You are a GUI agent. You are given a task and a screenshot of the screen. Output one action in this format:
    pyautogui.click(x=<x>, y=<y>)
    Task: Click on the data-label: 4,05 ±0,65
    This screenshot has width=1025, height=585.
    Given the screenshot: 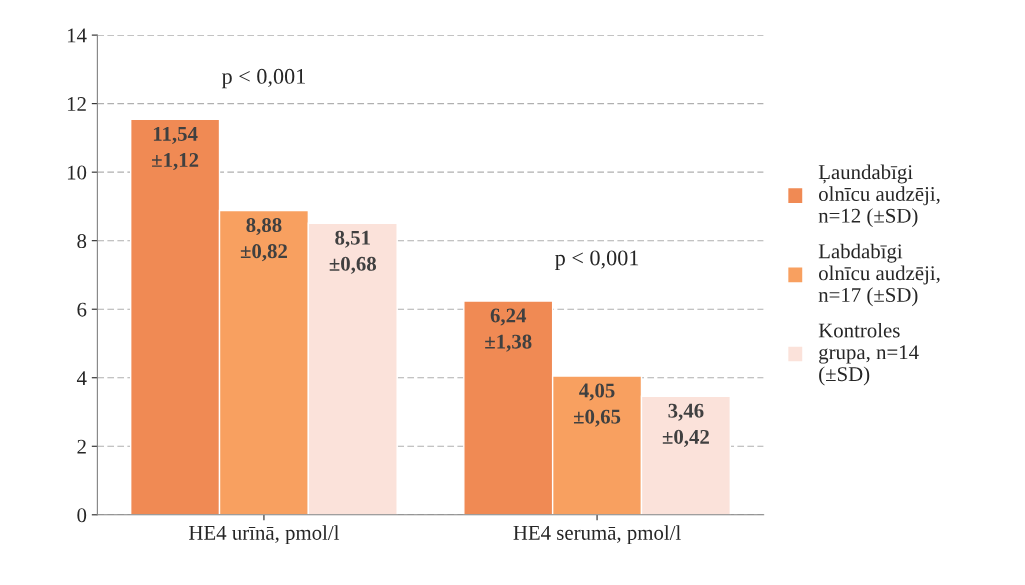 What is the action you would take?
    pyautogui.click(x=597, y=405)
    